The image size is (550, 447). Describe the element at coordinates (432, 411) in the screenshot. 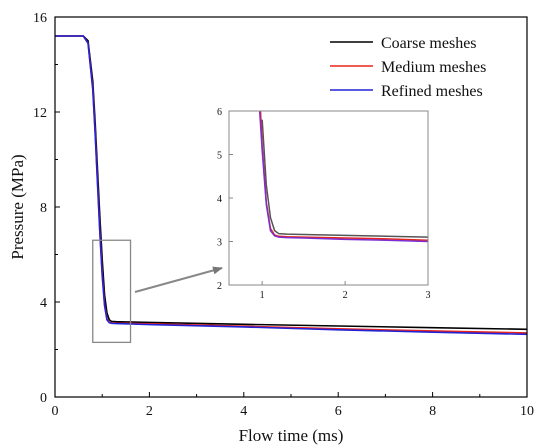

I see `x-tick-label: 8` at that location.